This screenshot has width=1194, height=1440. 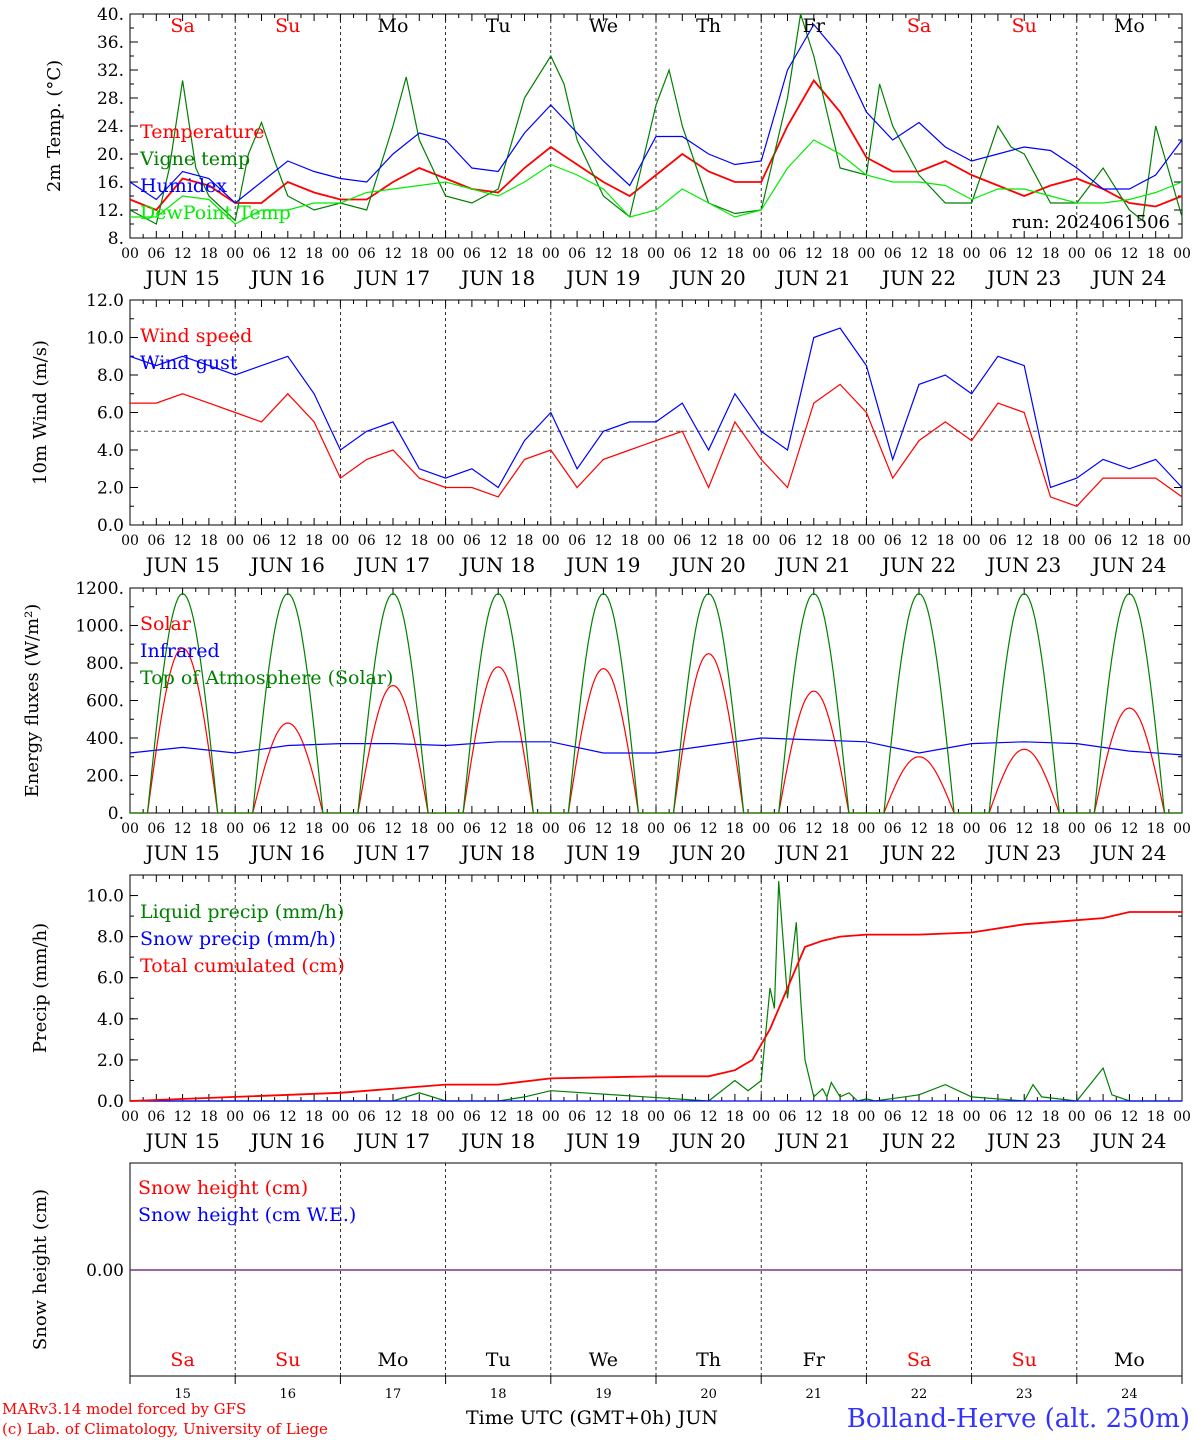 I want to click on y-tick-label: 12., so click(x=110, y=211).